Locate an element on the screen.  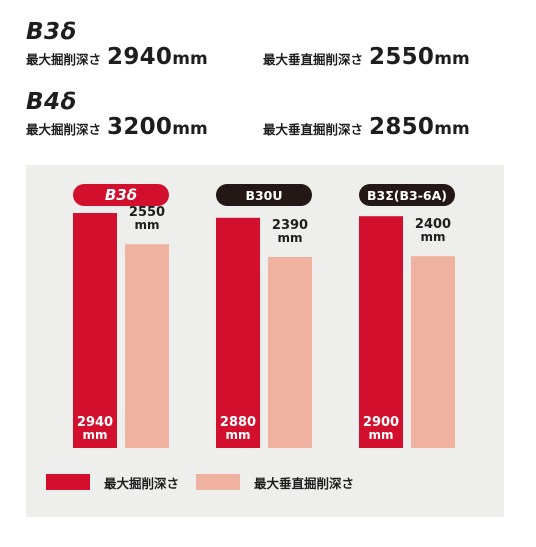
legend-label-max-dig: 最大掘削深さ is located at coordinates (142, 483).